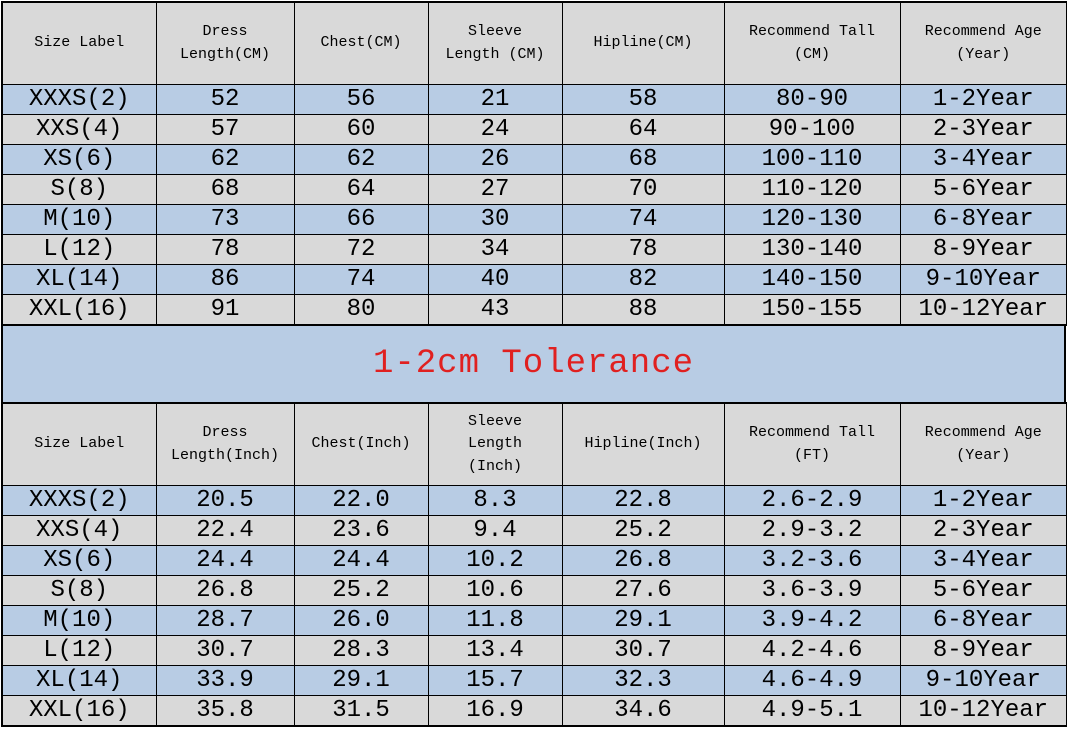 This screenshot has height=735, width=1067. I want to click on table-row: M(10) 28.7 26.0 11.8 29.1 3.9-4.2 6-8Year, so click(534, 620).